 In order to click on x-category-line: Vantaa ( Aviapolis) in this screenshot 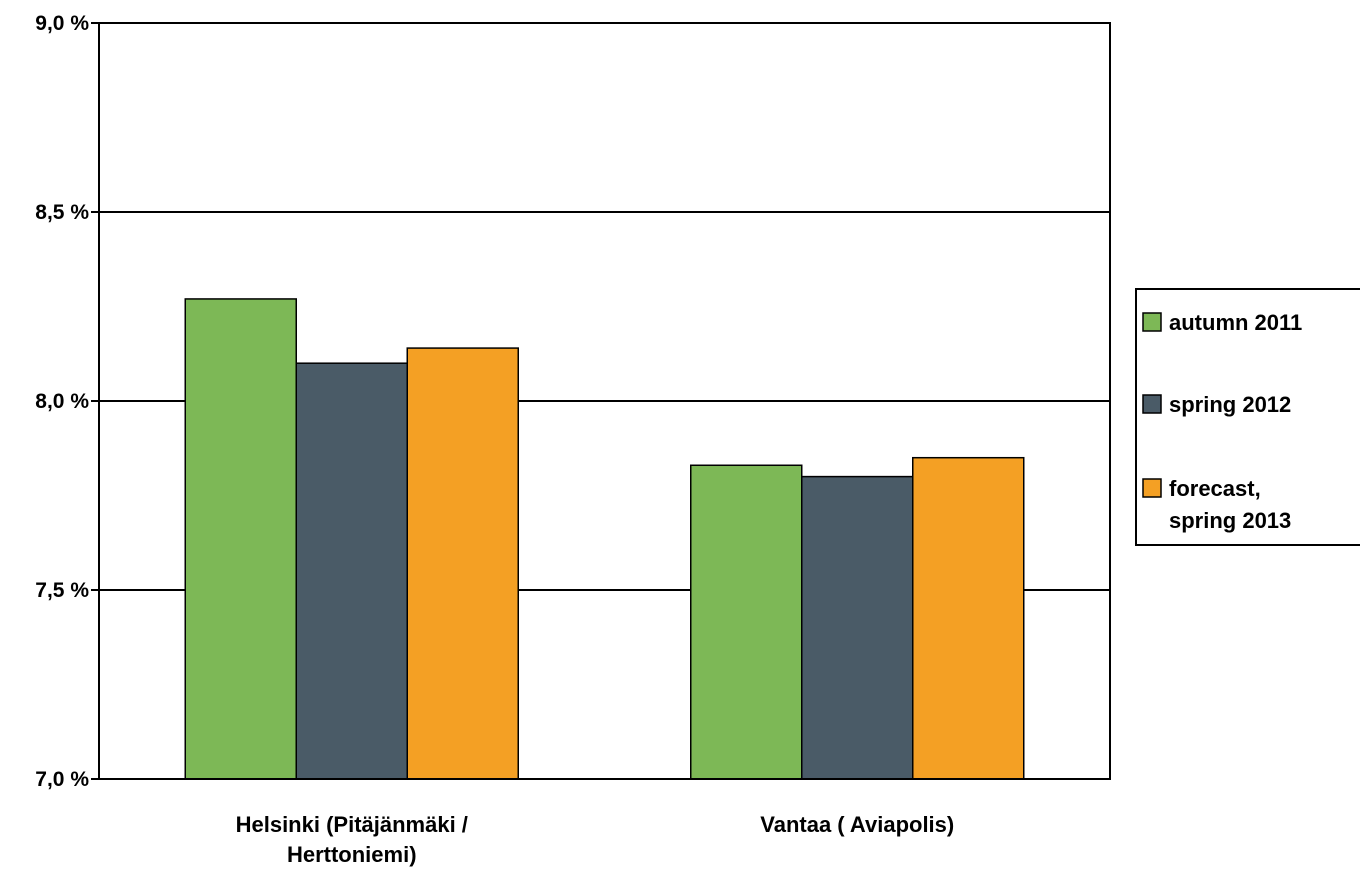, I will do `click(857, 824)`.